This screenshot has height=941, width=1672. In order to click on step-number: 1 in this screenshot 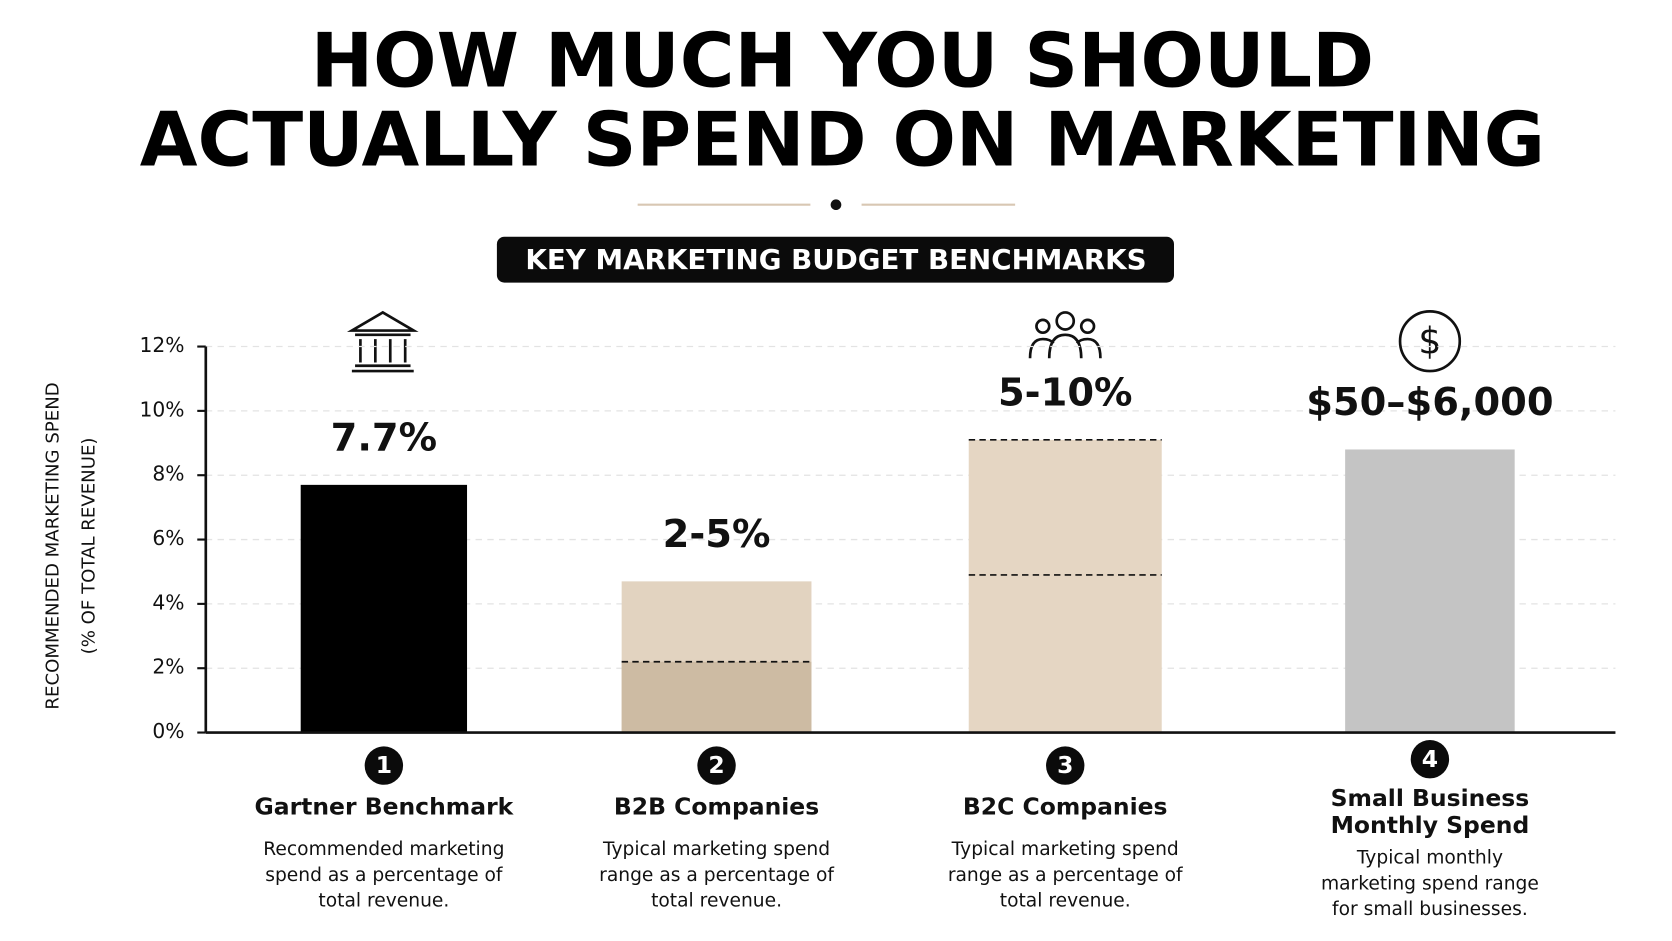, I will do `click(384, 765)`.